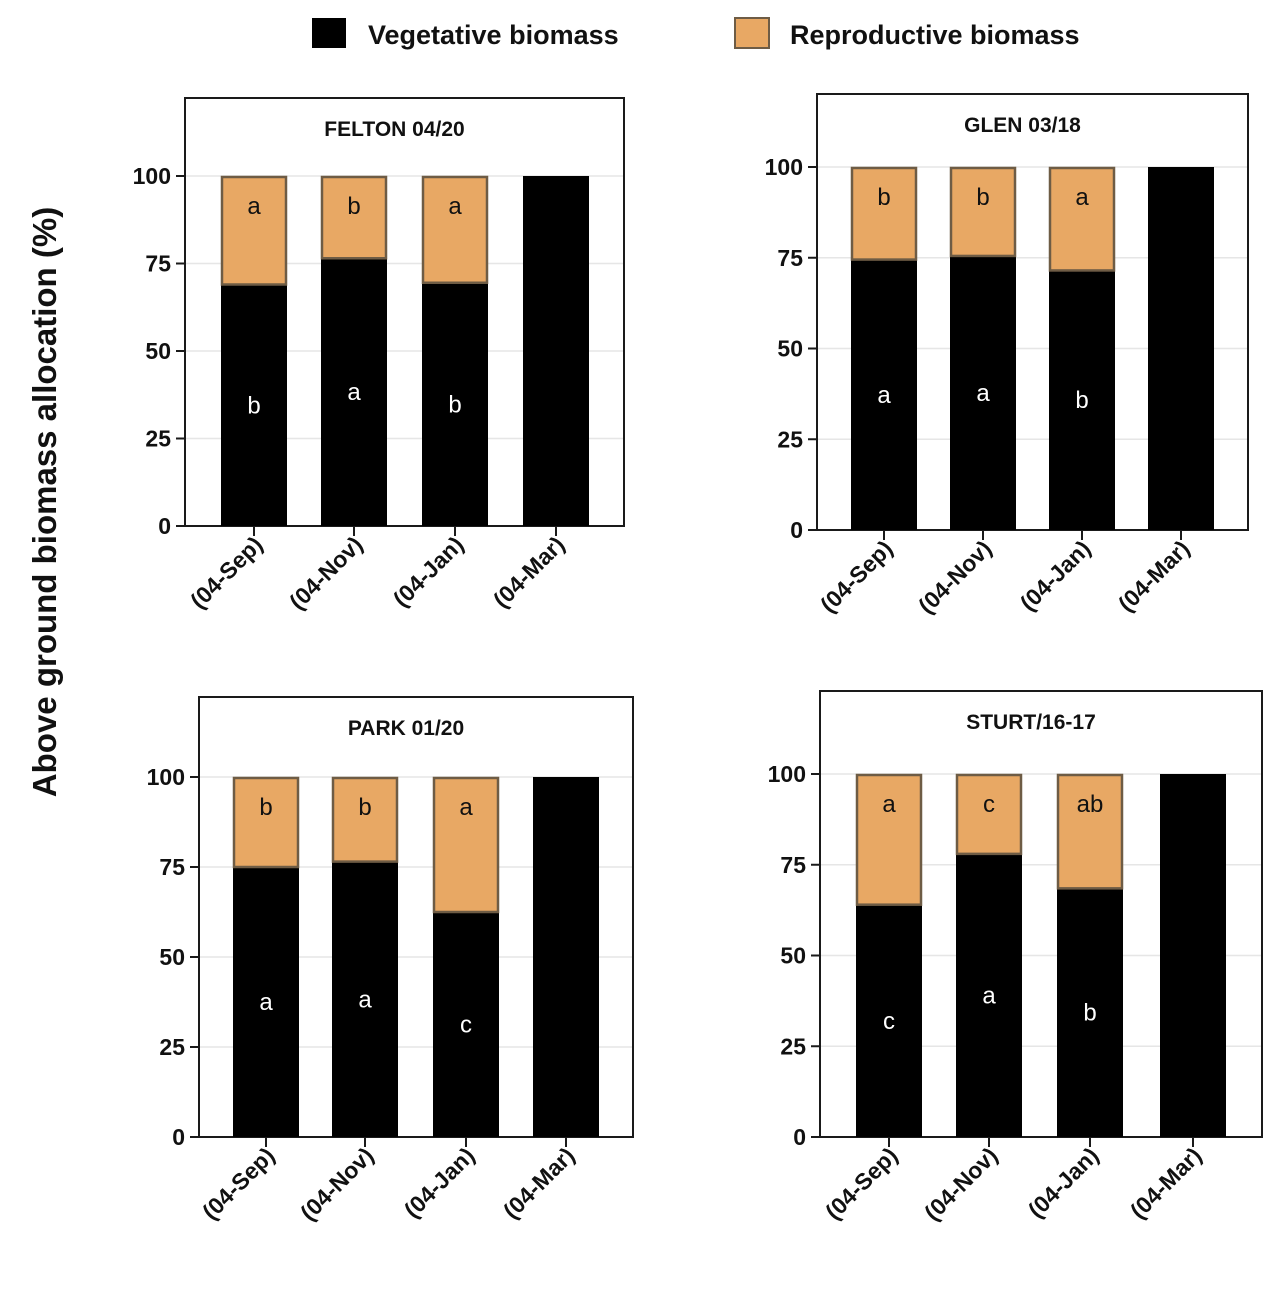  Describe the element at coordinates (1090, 804) in the screenshot. I see `reproductive-letter: ab` at that location.